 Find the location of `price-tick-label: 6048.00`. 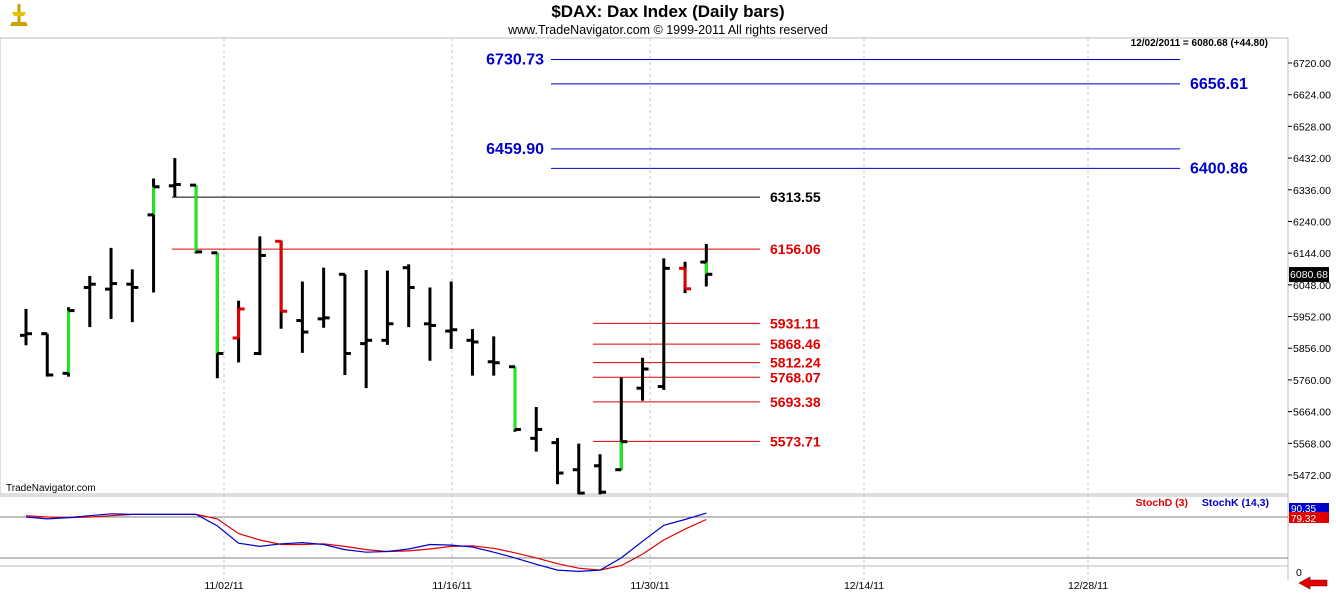

price-tick-label: 6048.00 is located at coordinates (1312, 286).